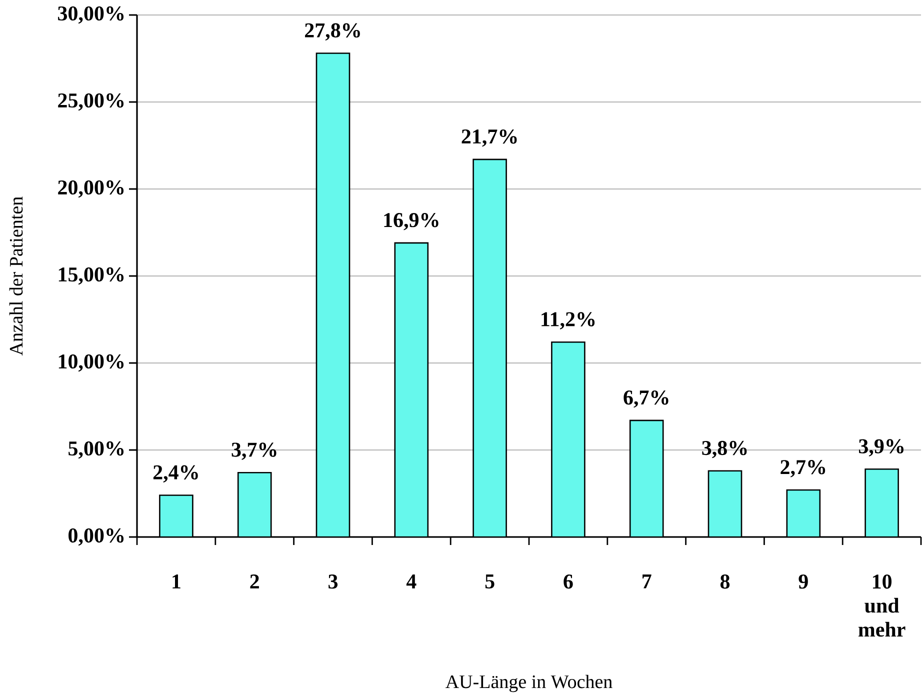  Describe the element at coordinates (489, 138) in the screenshot. I see `data-label: 21,7%` at that location.